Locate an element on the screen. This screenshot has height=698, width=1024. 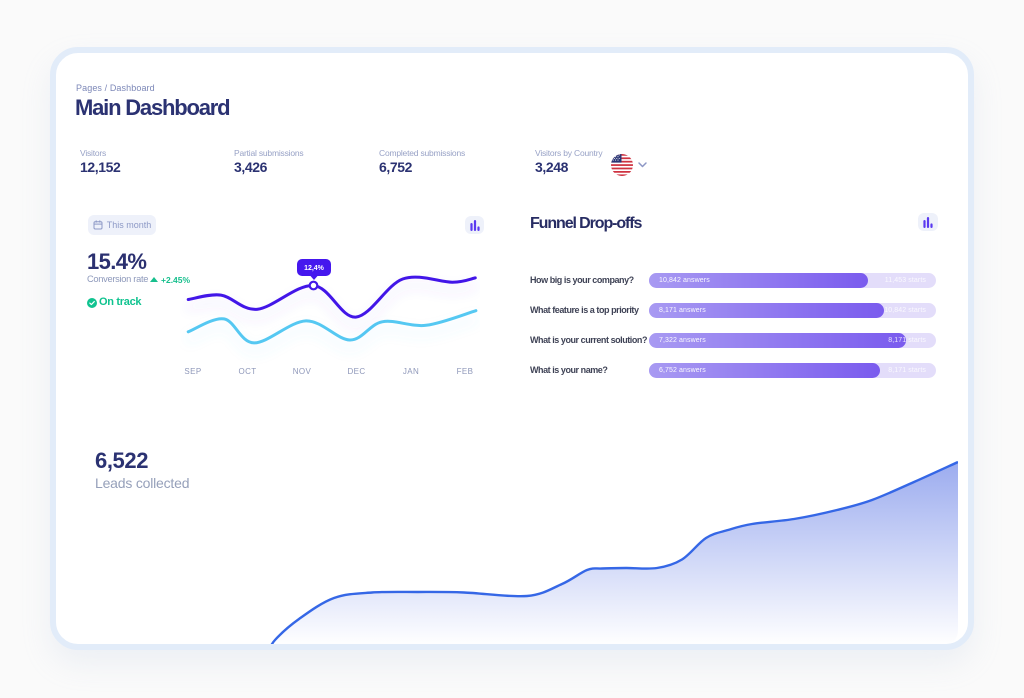
svg-text: 12,4% is located at coordinates (314, 268).